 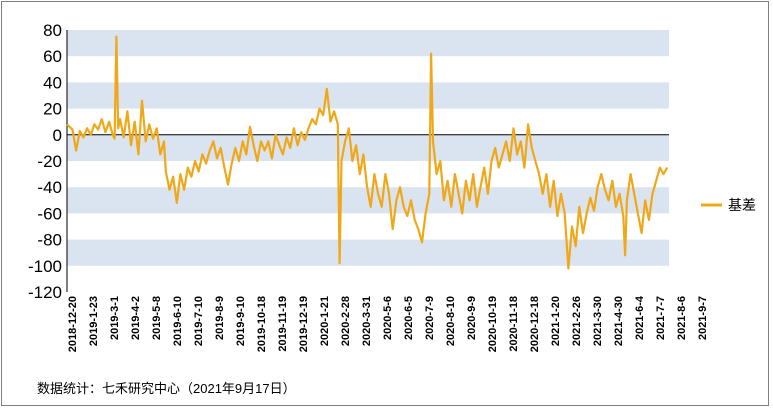 What do you see at coordinates (52, 30) in the screenshot?
I see `y-tick-label: 80` at bounding box center [52, 30].